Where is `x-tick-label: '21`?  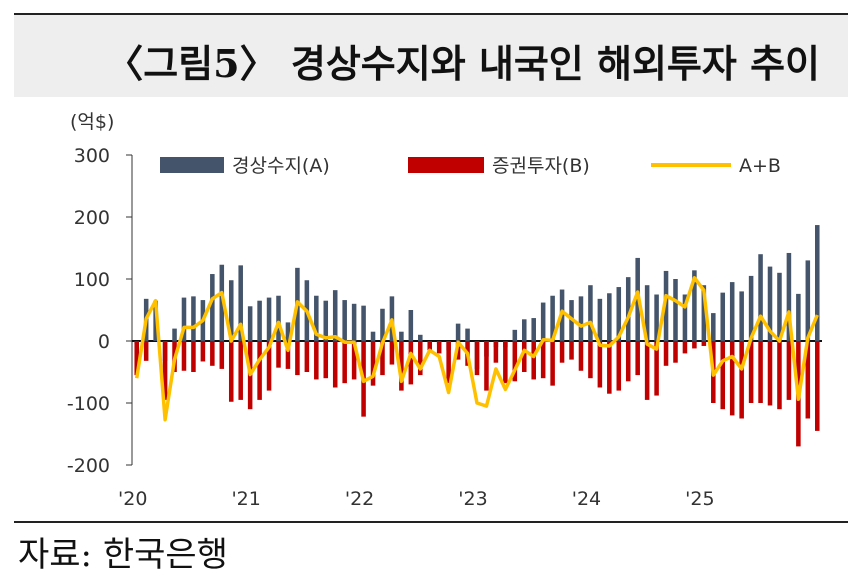
x-tick-label: '21 is located at coordinates (245, 499).